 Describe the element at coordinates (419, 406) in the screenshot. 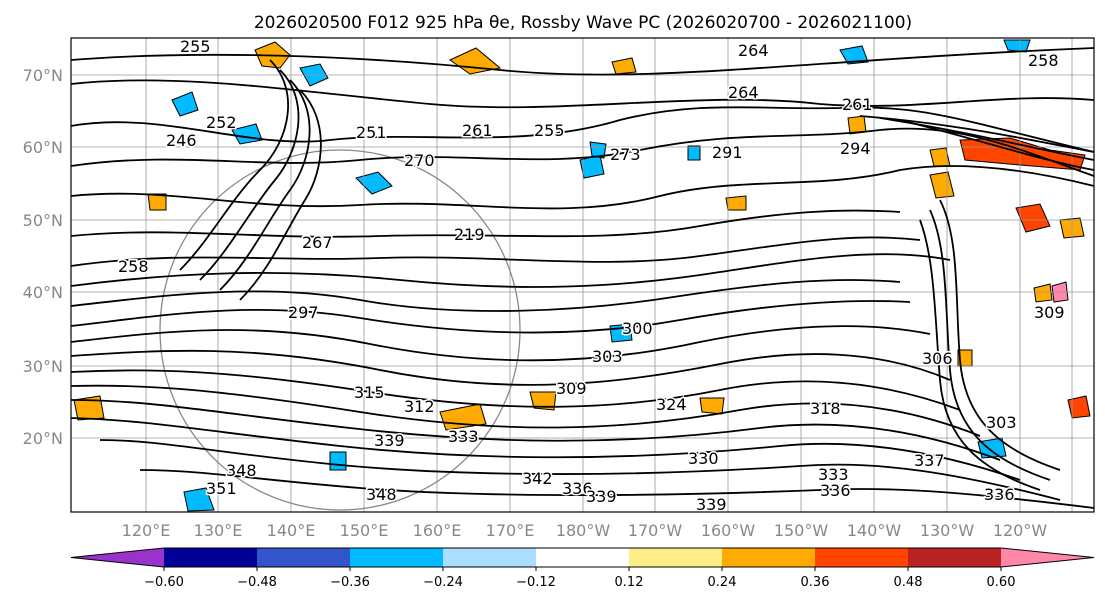

I see `contour-label: 312` at that location.